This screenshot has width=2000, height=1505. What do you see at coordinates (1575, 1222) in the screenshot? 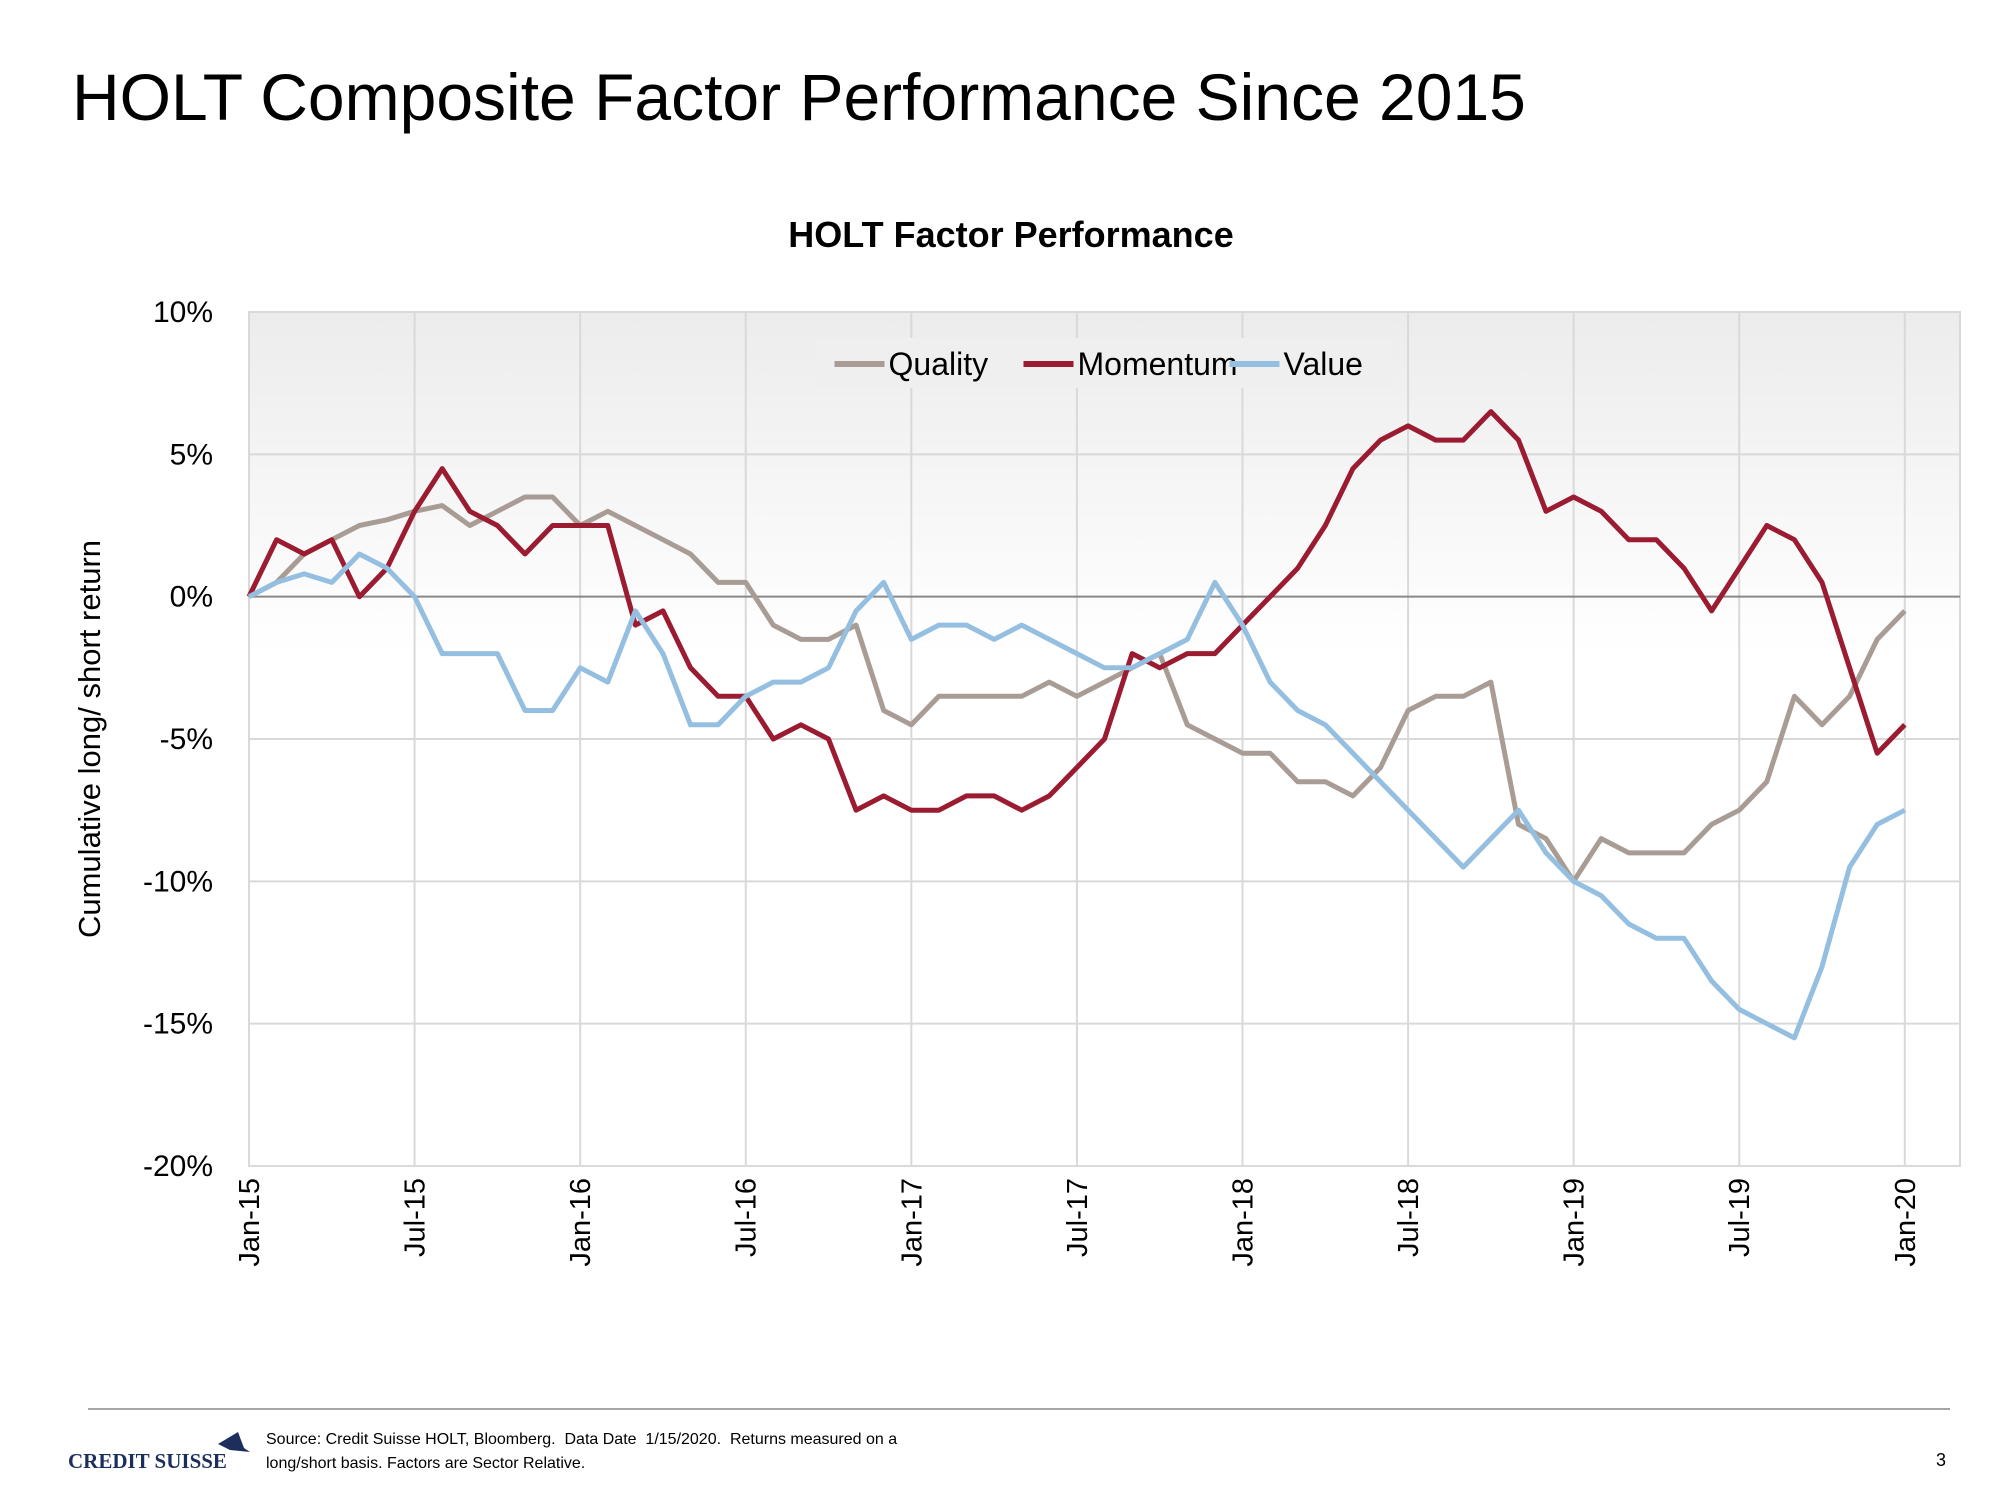
I see `x-tick-label: Jan-19` at bounding box center [1575, 1222].